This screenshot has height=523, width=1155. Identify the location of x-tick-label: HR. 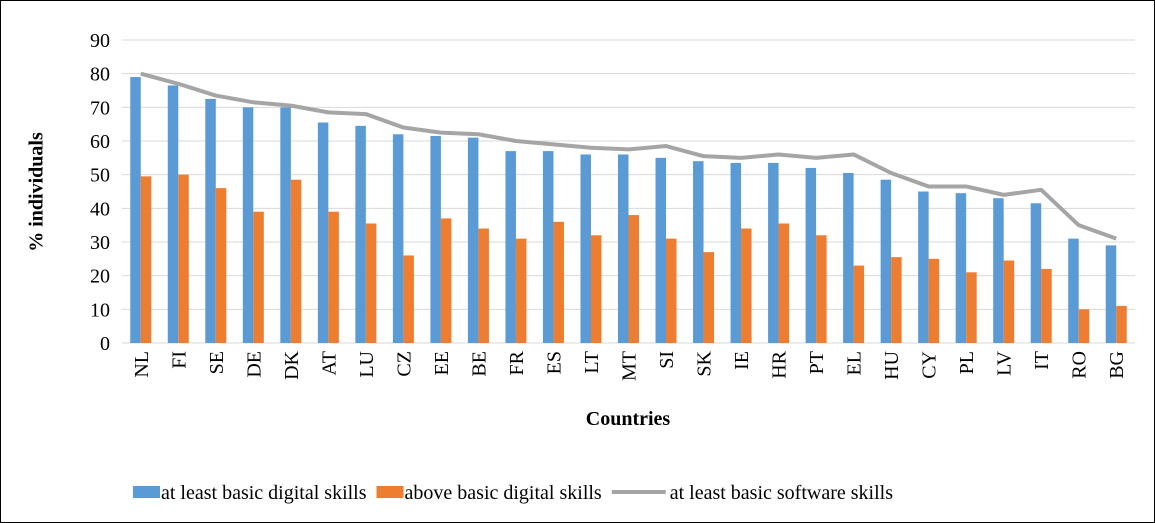
(780, 364).